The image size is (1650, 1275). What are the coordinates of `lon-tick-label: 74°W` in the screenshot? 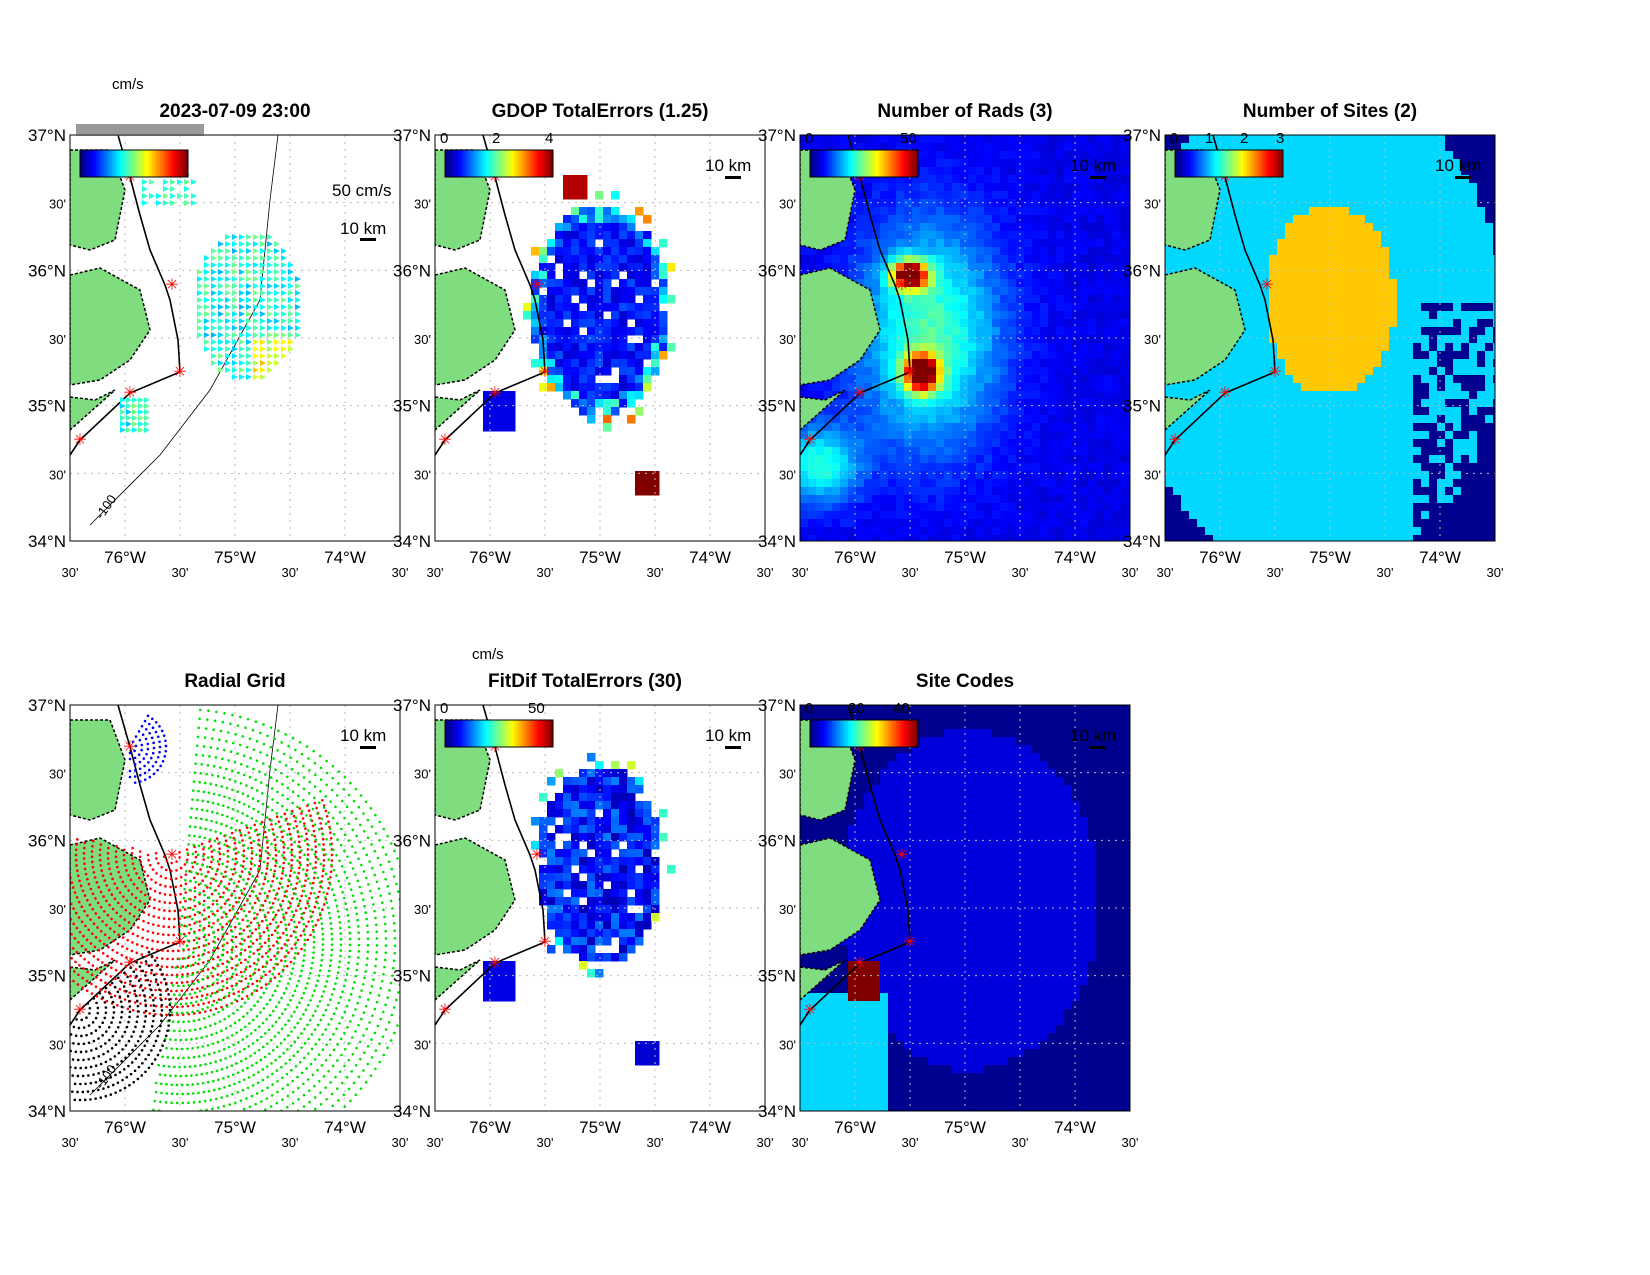 It's located at (345, 557).